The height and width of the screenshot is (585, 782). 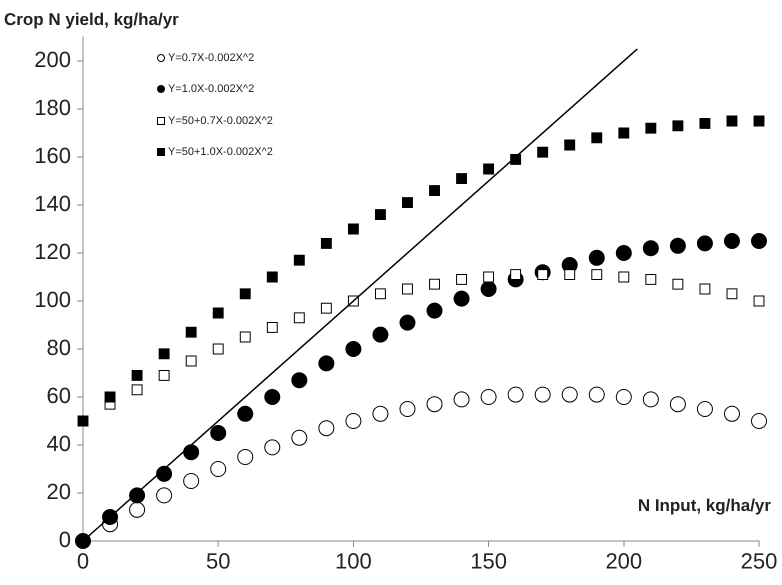 What do you see at coordinates (58, 347) in the screenshot?
I see `y-tick-label: 80` at bounding box center [58, 347].